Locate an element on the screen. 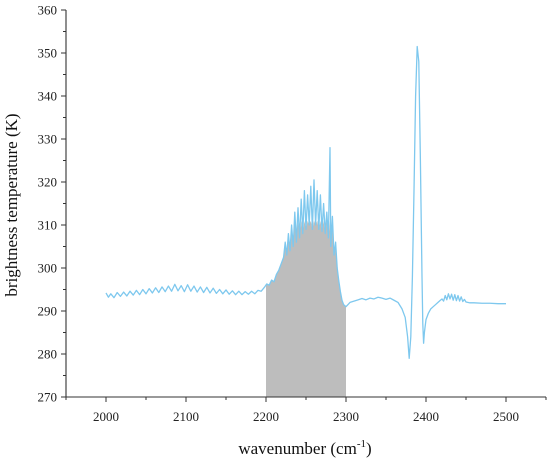 The width and height of the screenshot is (550, 465). x-tick-label: 2300 is located at coordinates (346, 416).